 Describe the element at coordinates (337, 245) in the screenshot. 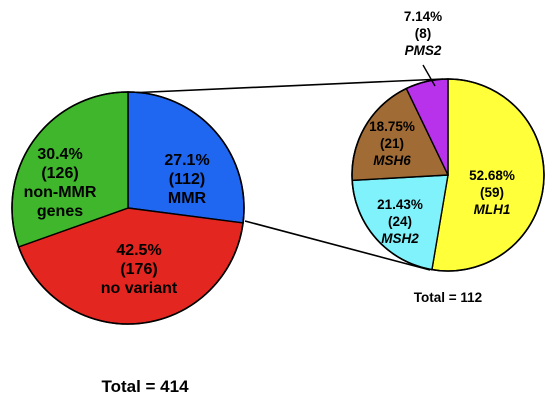

I see `connector-bottom` at that location.